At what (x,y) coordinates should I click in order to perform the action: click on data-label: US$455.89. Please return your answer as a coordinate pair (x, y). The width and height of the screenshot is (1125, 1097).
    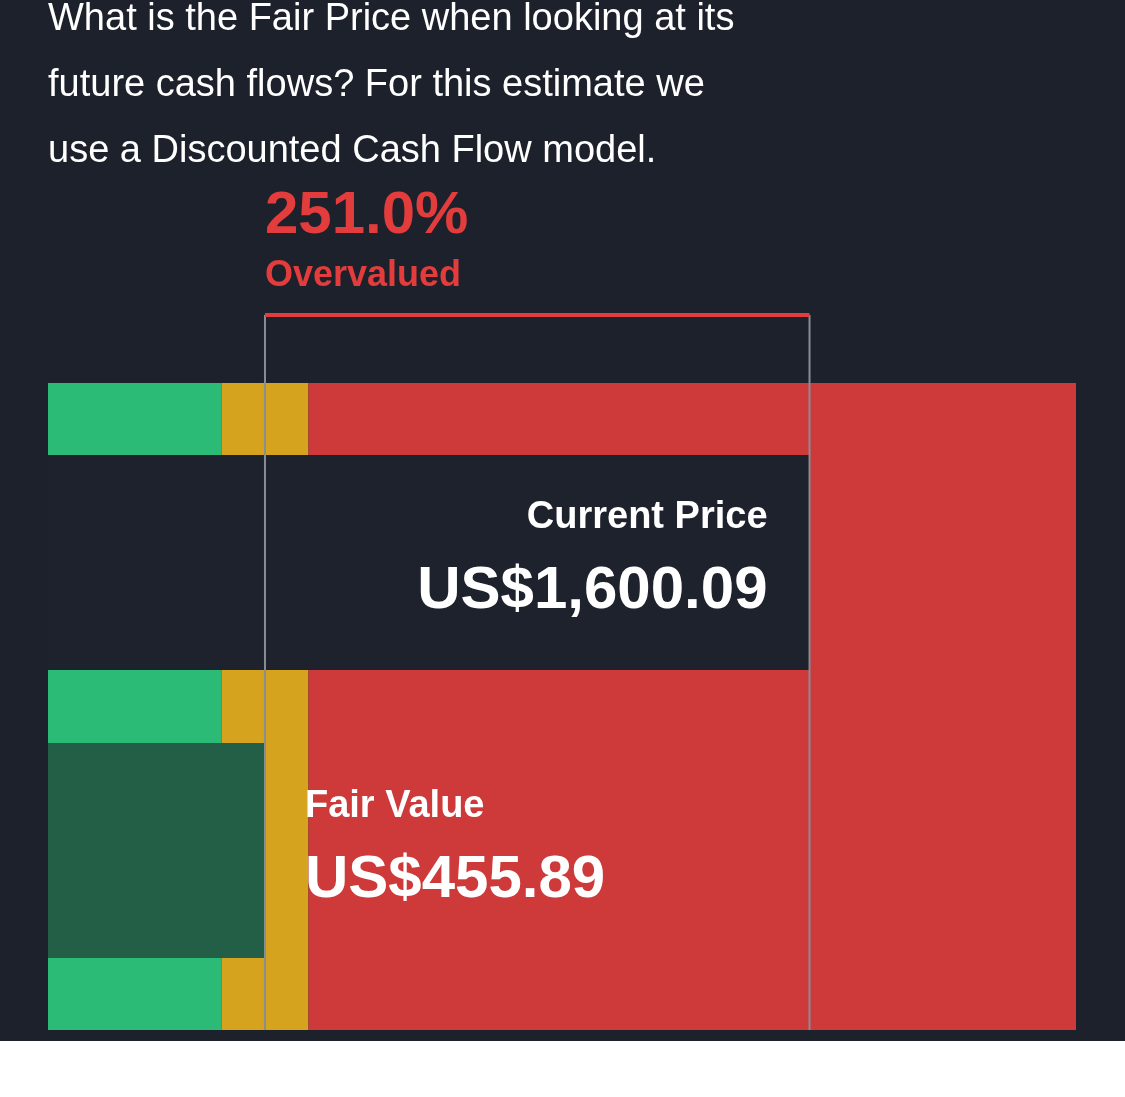
    Looking at the image, I should click on (455, 876).